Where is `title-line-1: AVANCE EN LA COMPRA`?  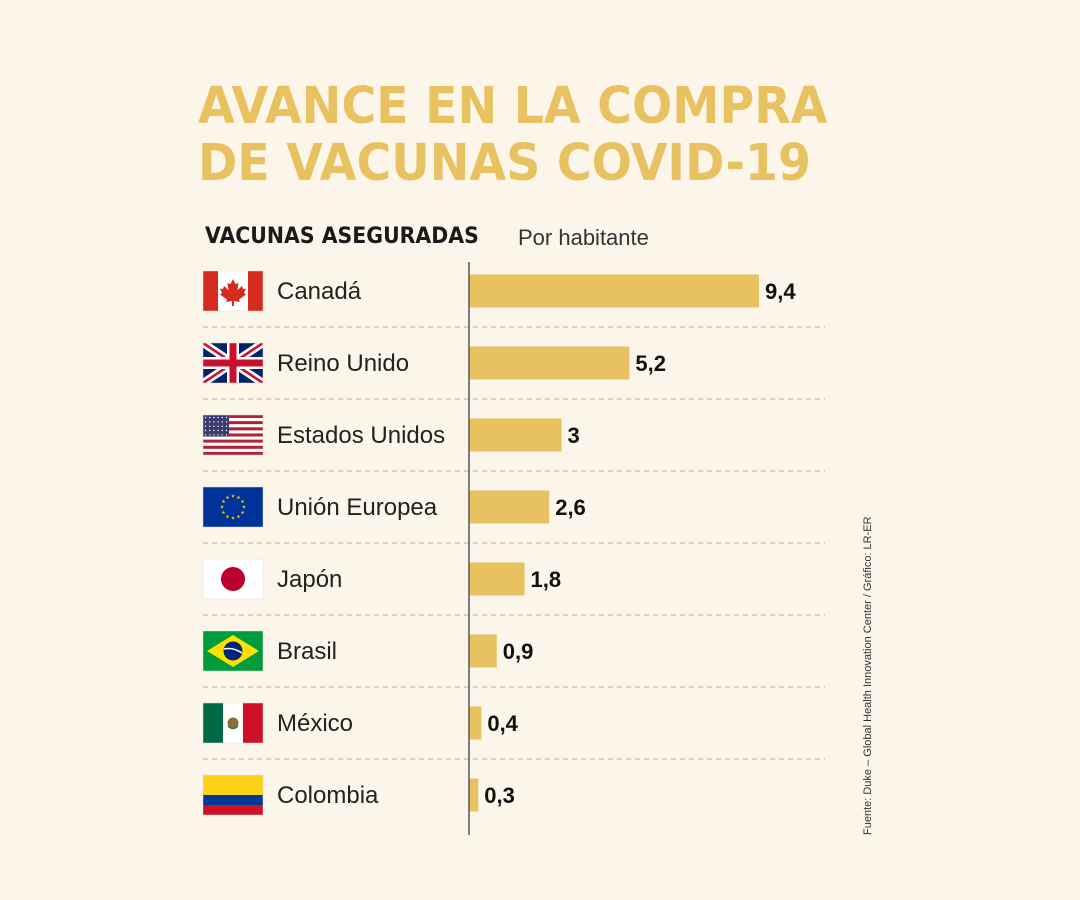
title-line-1: AVANCE EN LA COMPRA is located at coordinates (513, 106).